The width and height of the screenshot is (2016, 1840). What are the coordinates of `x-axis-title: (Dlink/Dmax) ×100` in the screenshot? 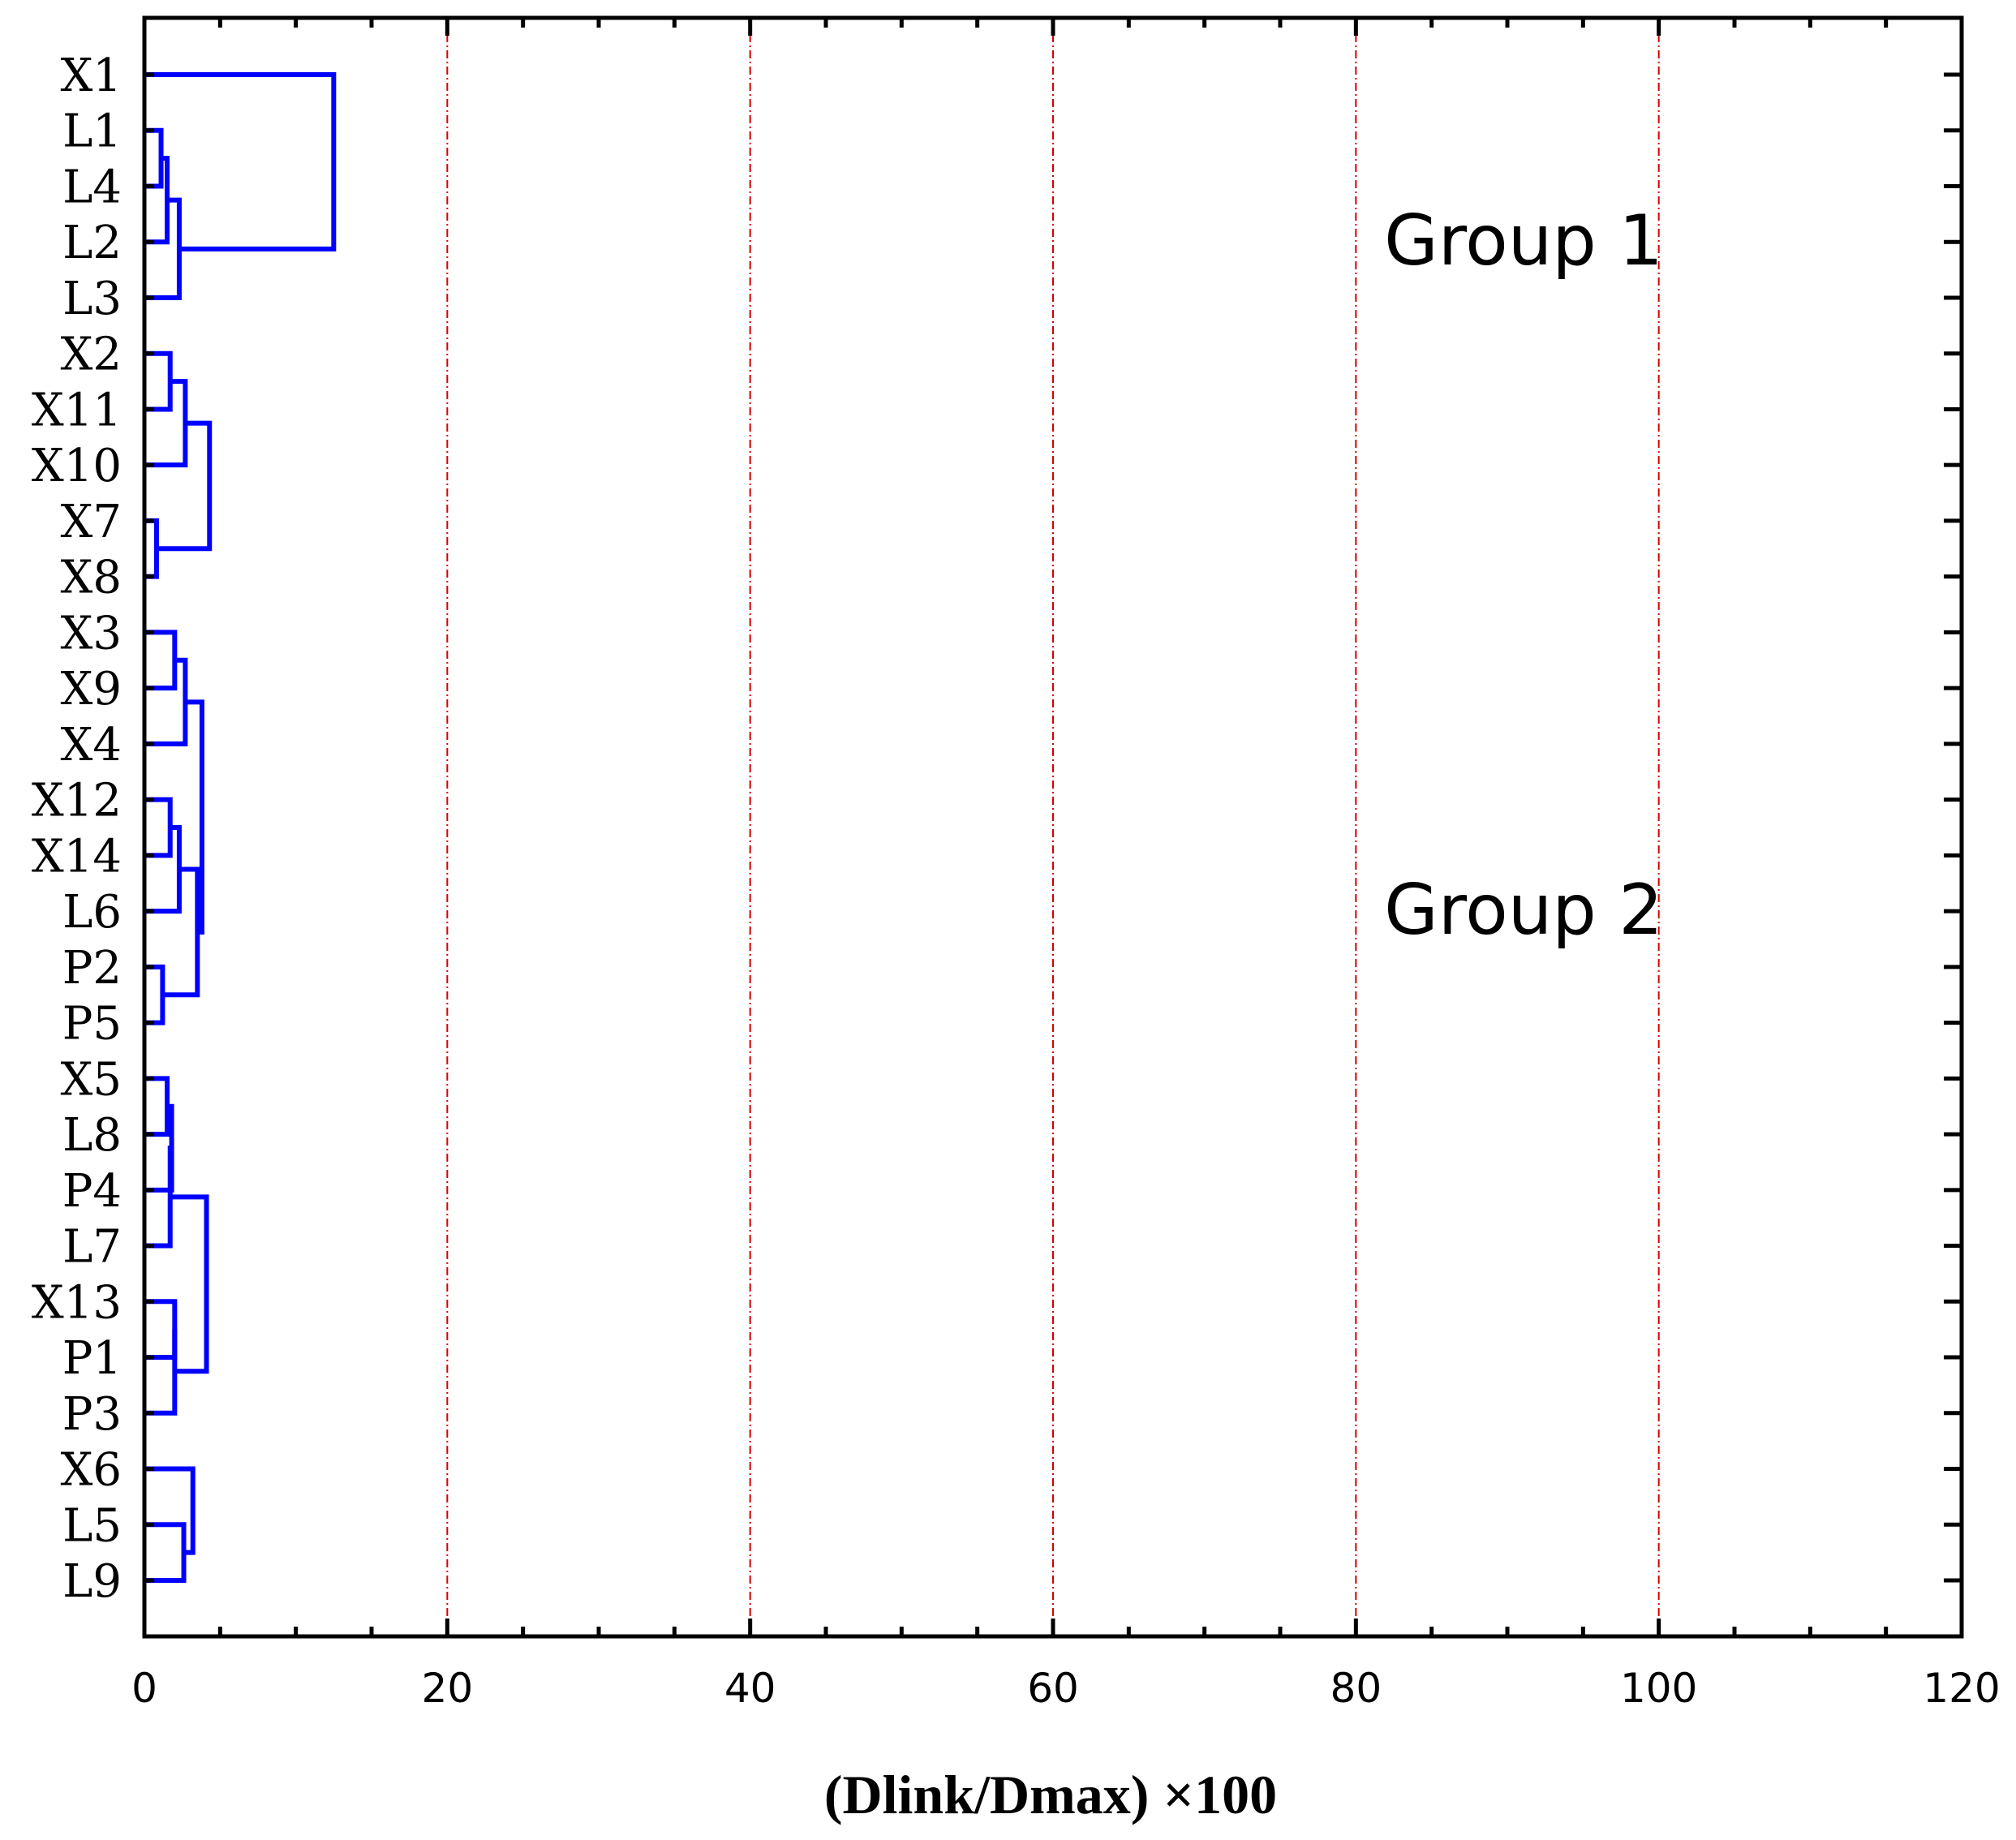 It's located at (1050, 1794).